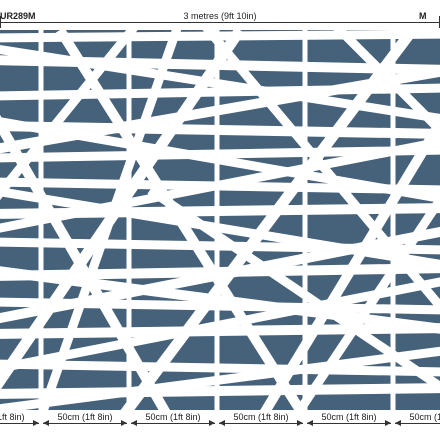 The image size is (440, 440). Describe the element at coordinates (220, 22) in the screenshot. I see `overall-width-line` at that location.